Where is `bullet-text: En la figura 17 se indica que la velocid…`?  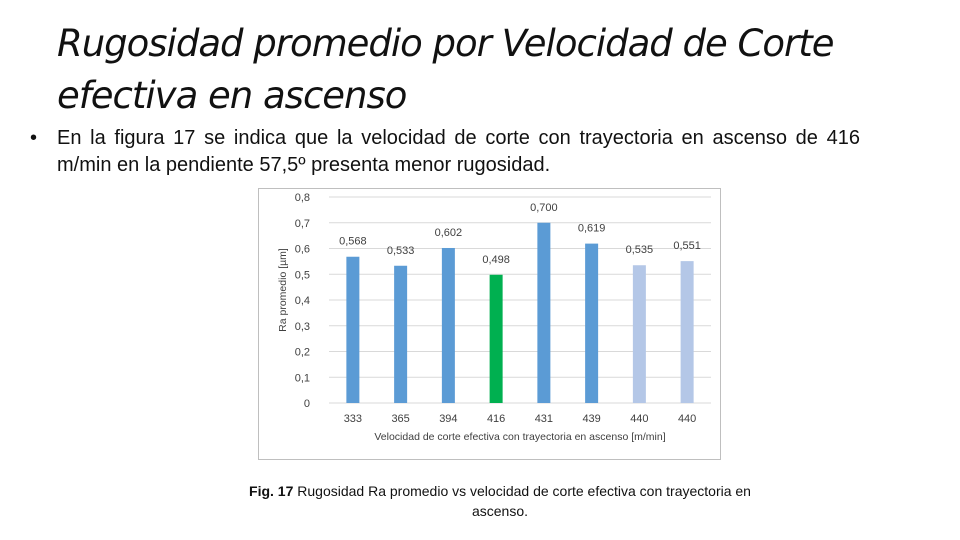 bullet-text: En la figura 17 se indica que la velocid… is located at coordinates (458, 151).